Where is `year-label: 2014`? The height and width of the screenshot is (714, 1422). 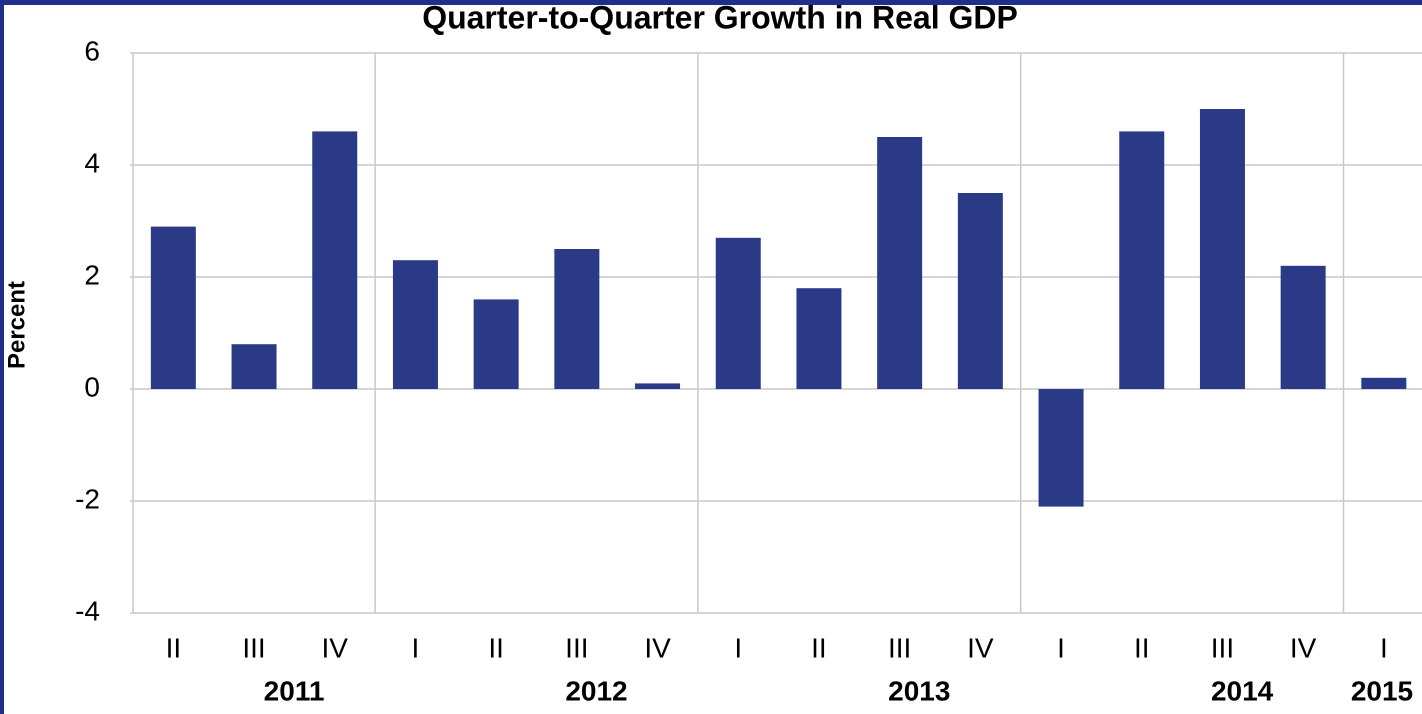
year-label: 2014 is located at coordinates (1242, 690).